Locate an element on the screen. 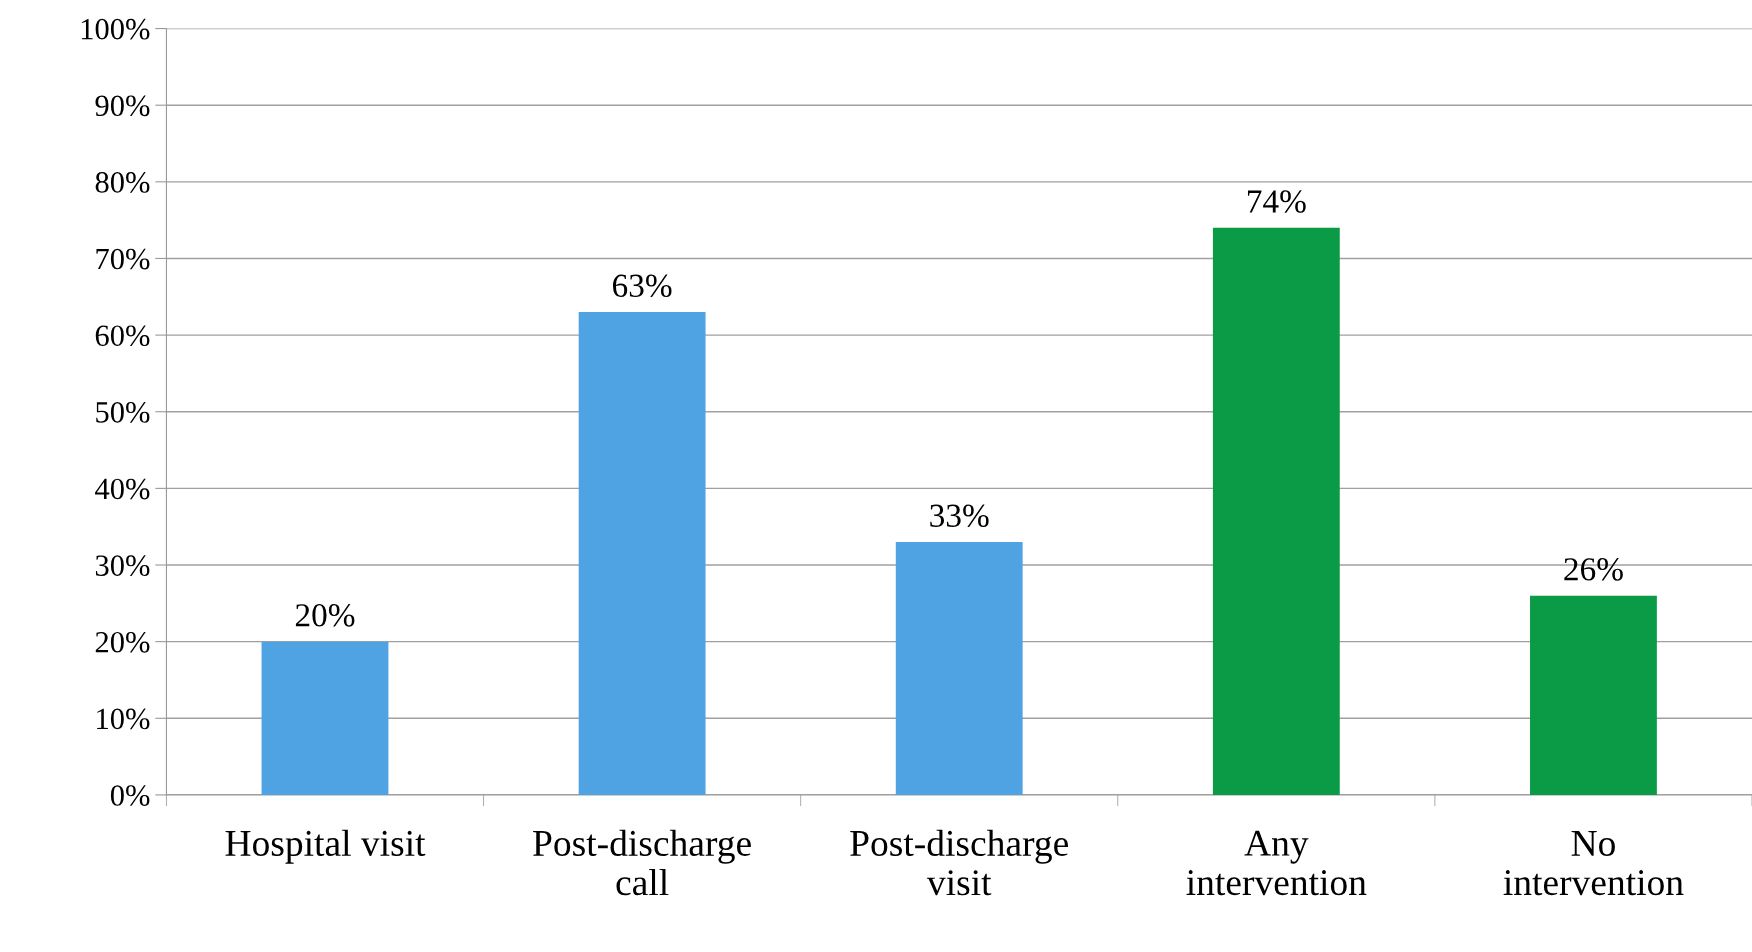  y-tick-label: 70% is located at coordinates (123, 259).